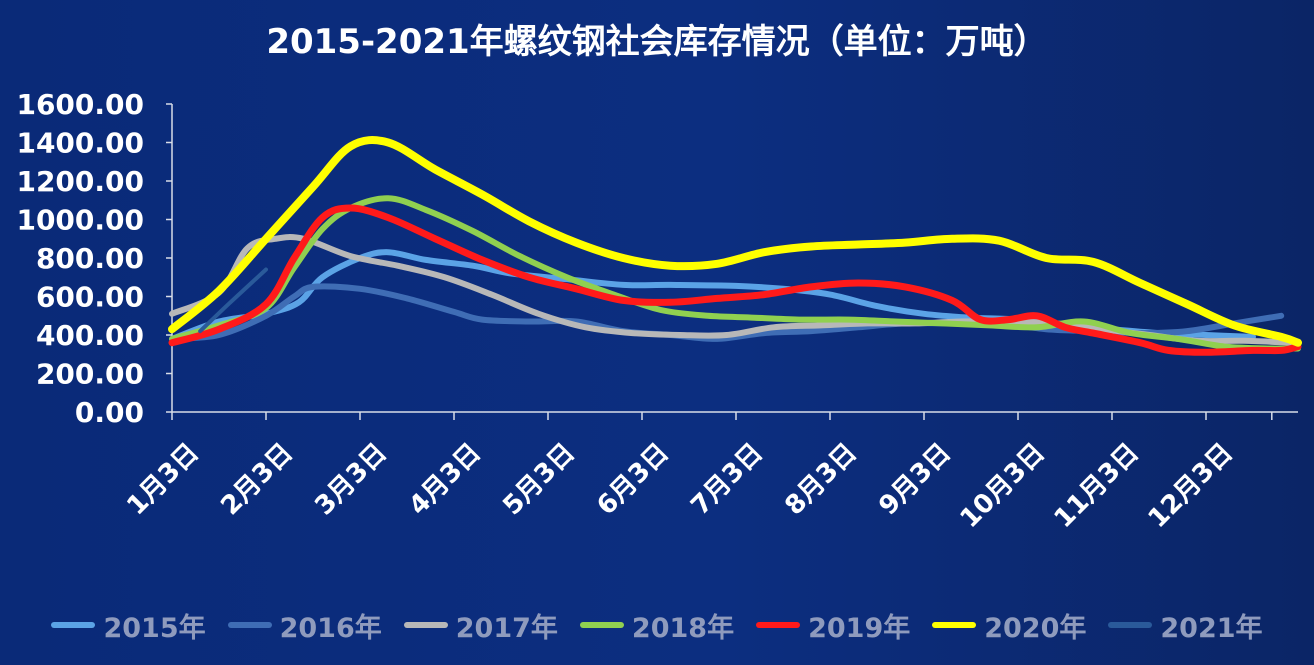 The image size is (1314, 665). Describe the element at coordinates (90, 374) in the screenshot. I see `y-tick-label: 200.00` at that location.